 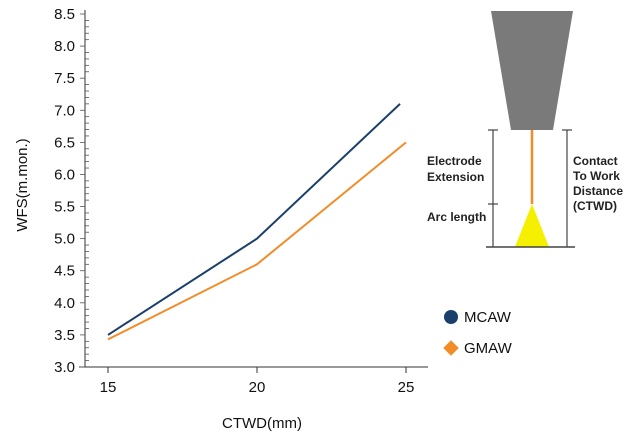 I want to click on y-tick-label: 8.5, so click(x=64, y=14).